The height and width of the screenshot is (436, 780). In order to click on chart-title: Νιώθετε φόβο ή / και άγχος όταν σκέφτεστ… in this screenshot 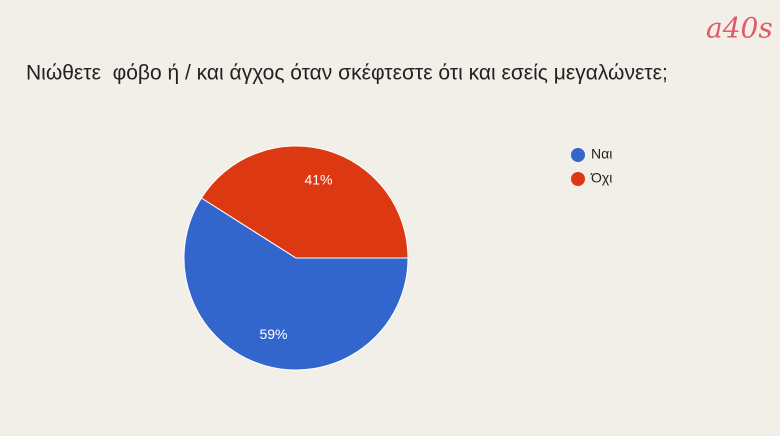, I will do `click(347, 73)`.